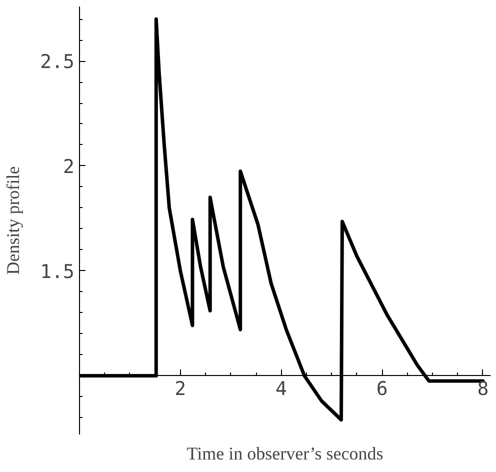 Image resolution: width=496 pixels, height=472 pixels. I want to click on y-tick-label: 2, so click(69, 167).